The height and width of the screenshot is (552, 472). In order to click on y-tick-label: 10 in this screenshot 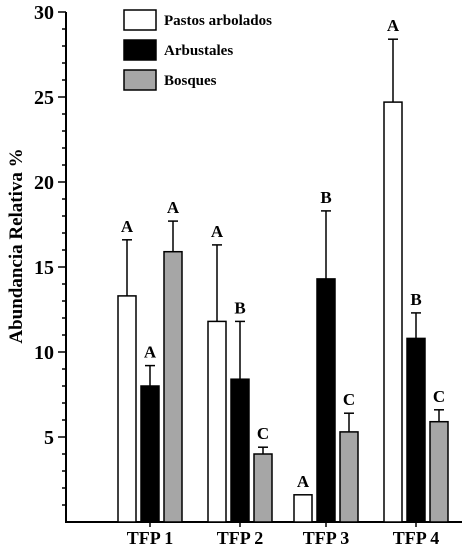, I will do `click(44, 353)`.